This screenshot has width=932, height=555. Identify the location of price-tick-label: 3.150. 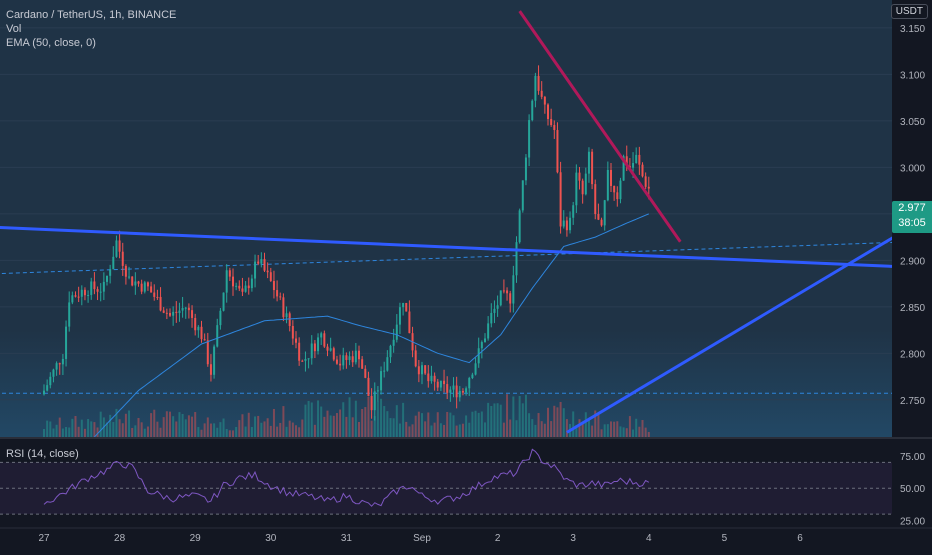
(912, 29).